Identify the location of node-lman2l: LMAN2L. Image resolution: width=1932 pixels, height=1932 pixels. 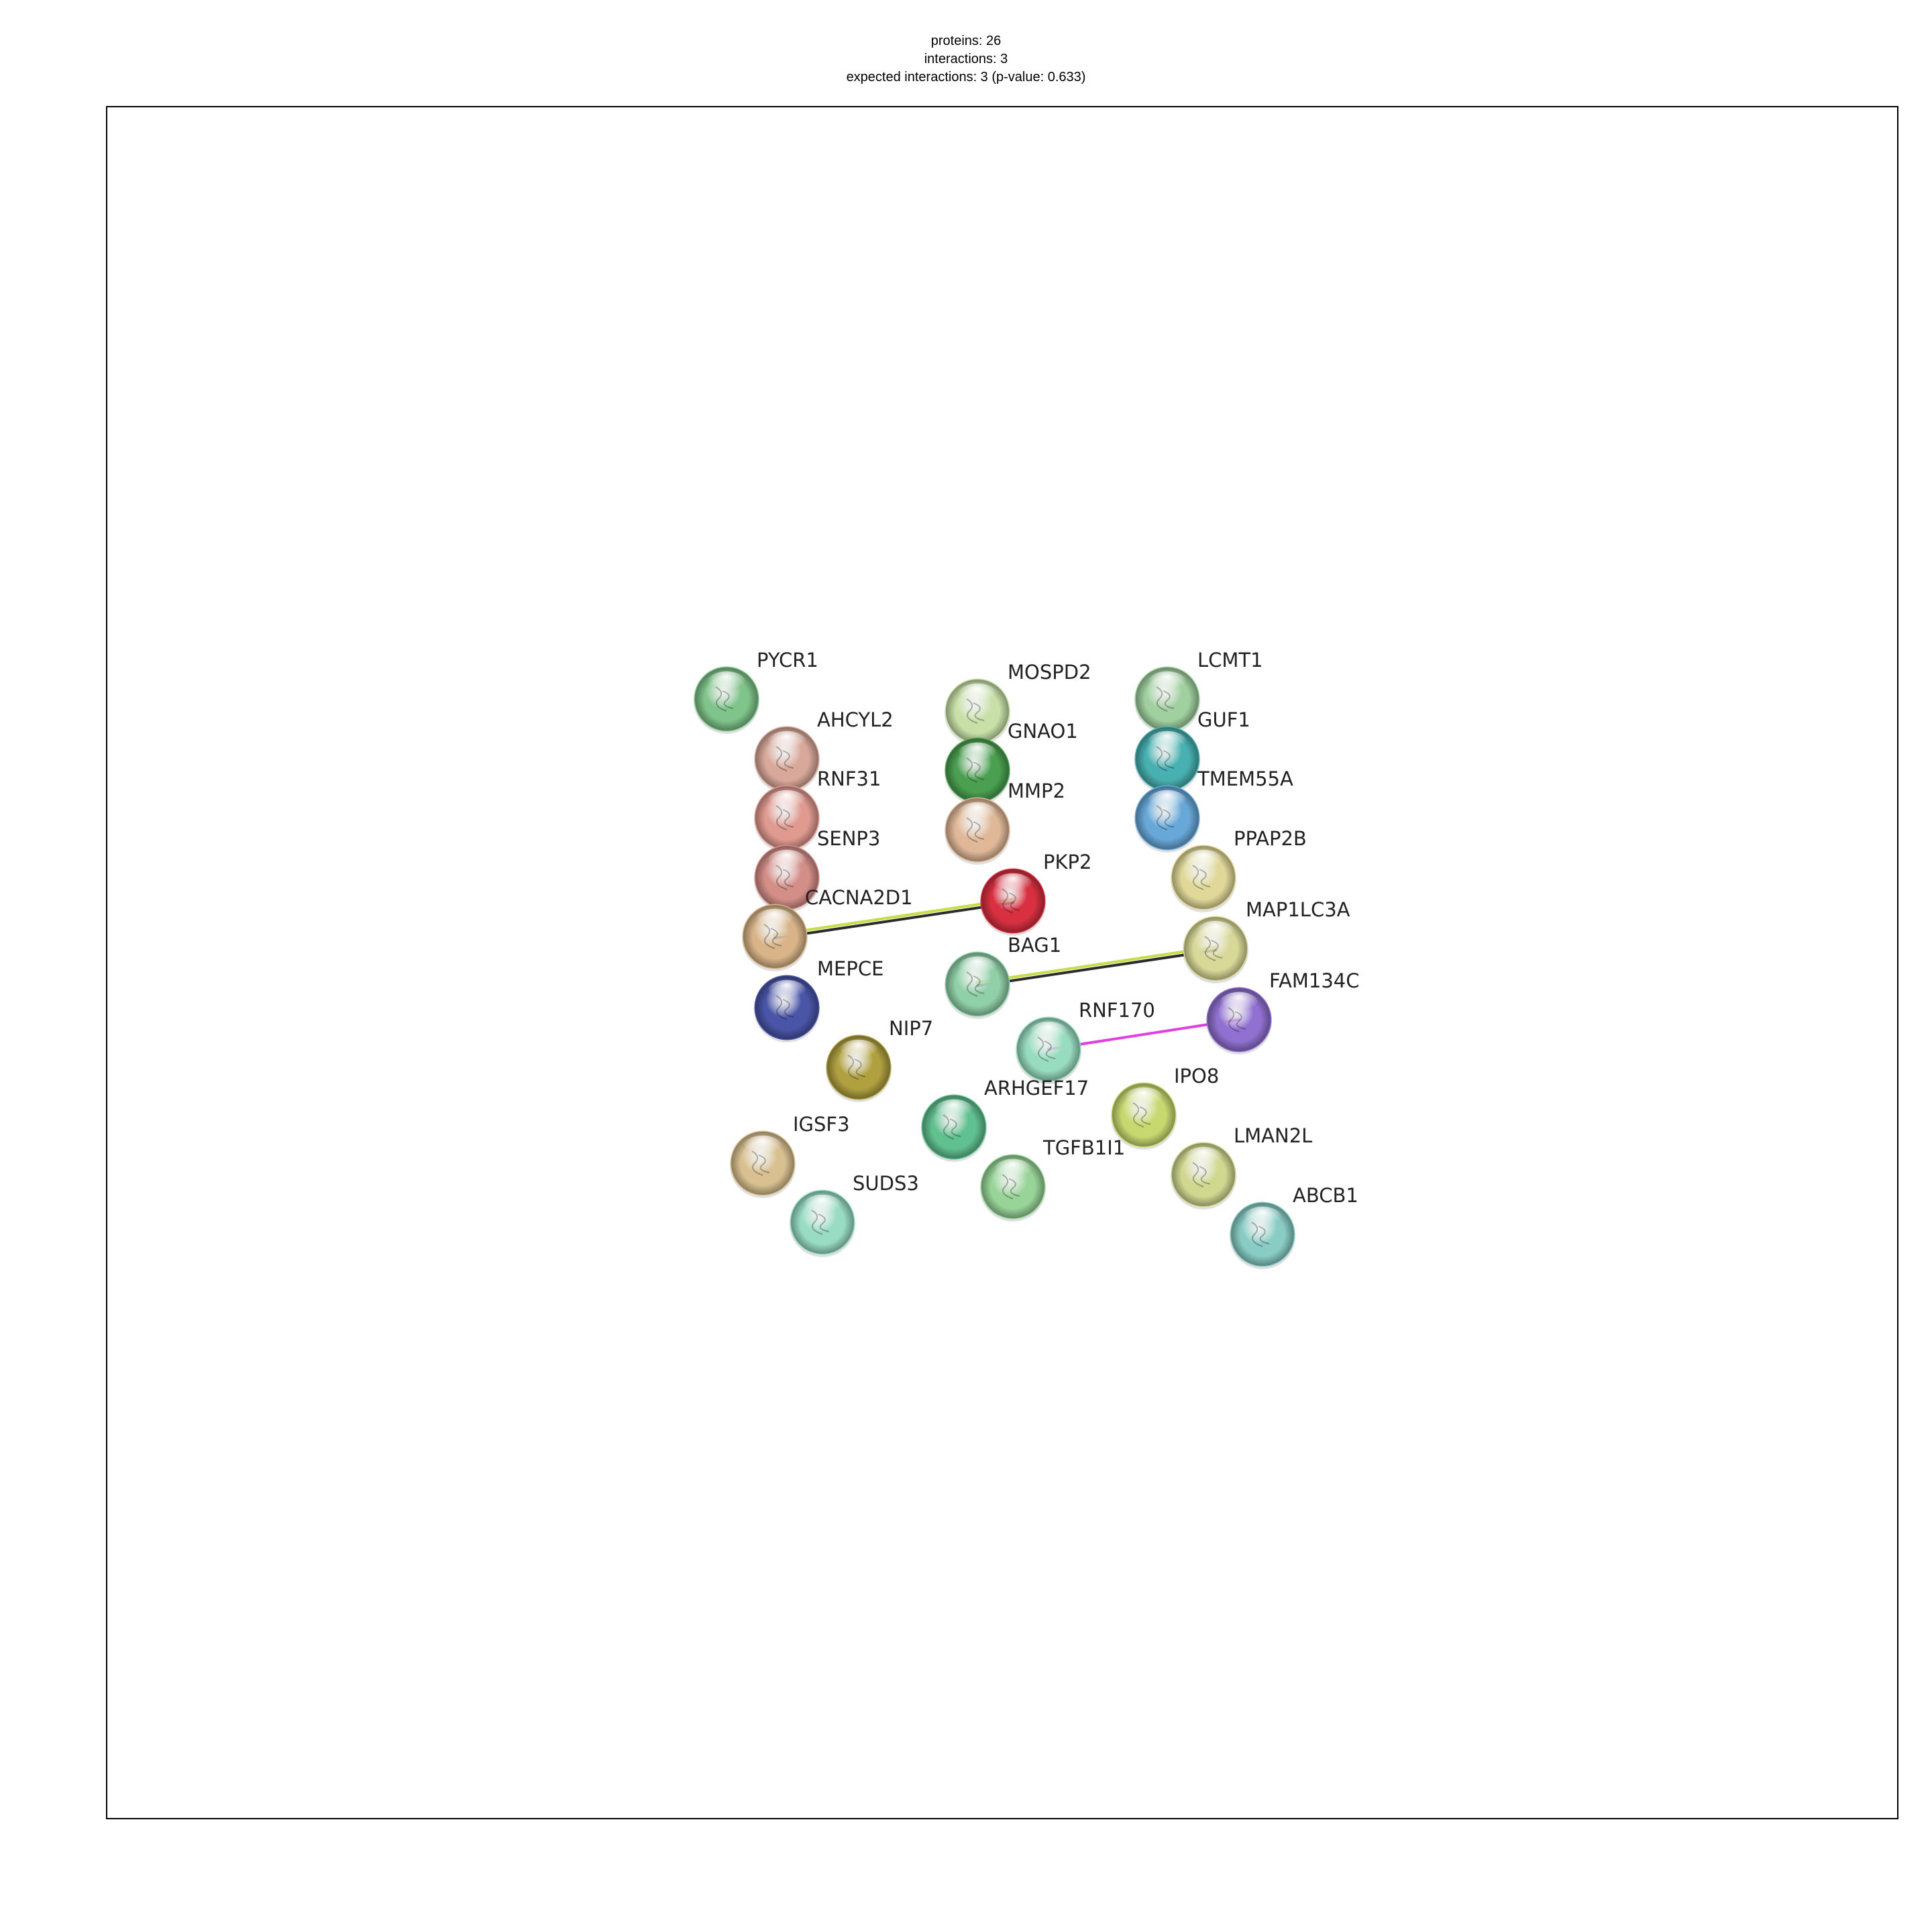
(1241, 1167).